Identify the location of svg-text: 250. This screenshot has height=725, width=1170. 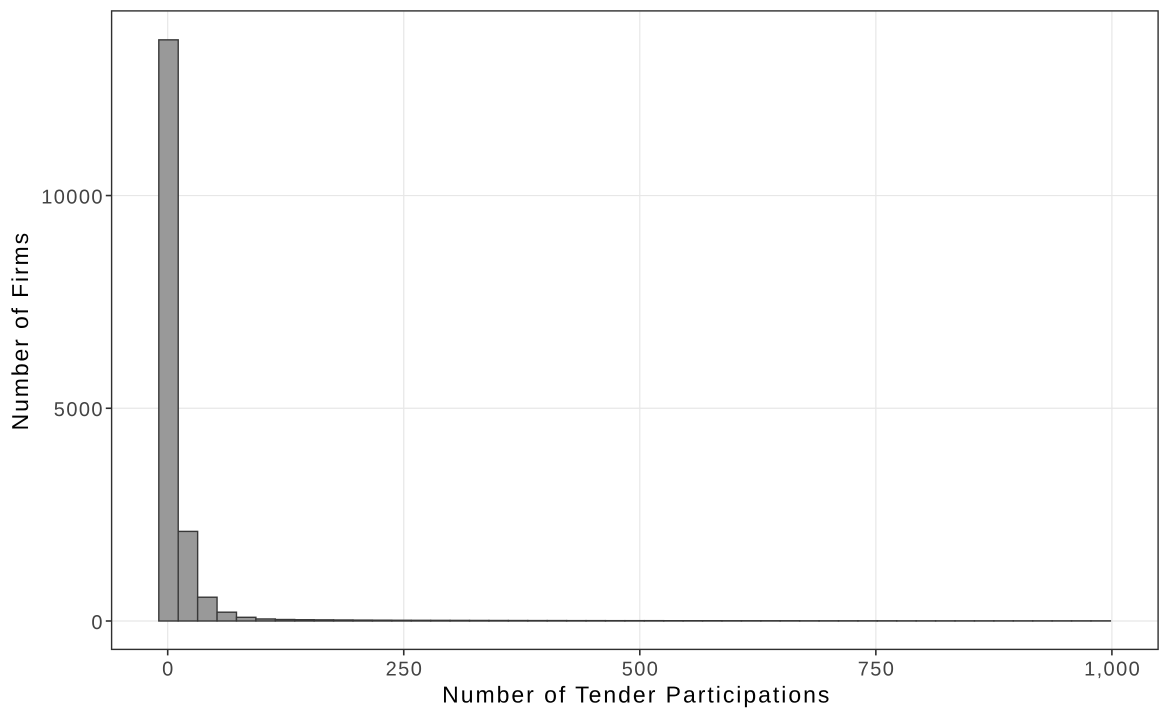
(405, 669).